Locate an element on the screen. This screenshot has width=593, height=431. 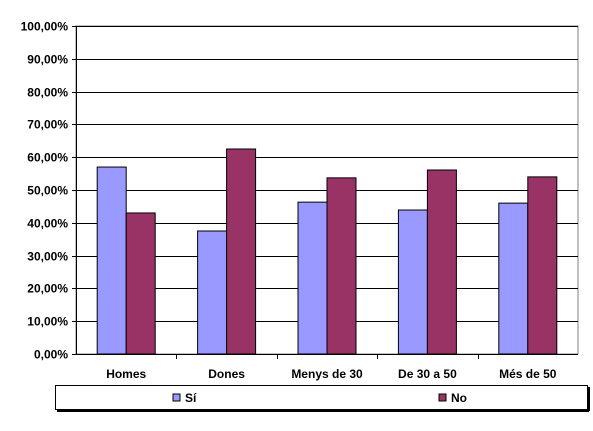
x-tick-label: Dones is located at coordinates (226, 374).